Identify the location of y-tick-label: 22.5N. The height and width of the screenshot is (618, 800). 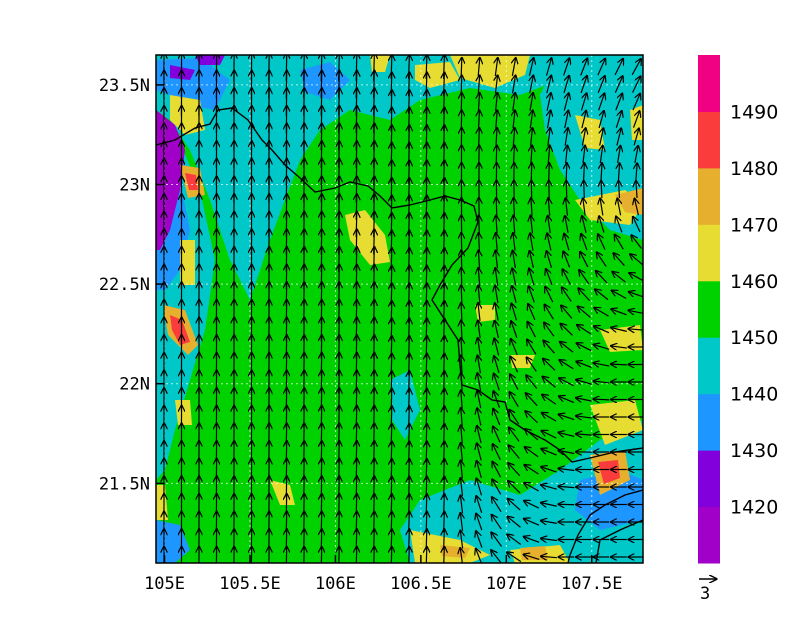
(124, 285).